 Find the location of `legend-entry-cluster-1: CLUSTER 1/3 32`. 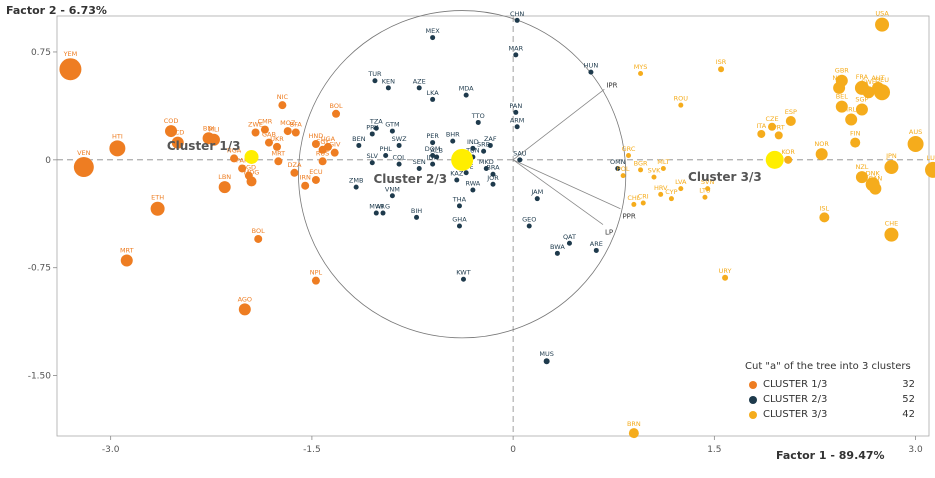

legend-entry-cluster-1: CLUSTER 1/3 32 is located at coordinates (830, 384).